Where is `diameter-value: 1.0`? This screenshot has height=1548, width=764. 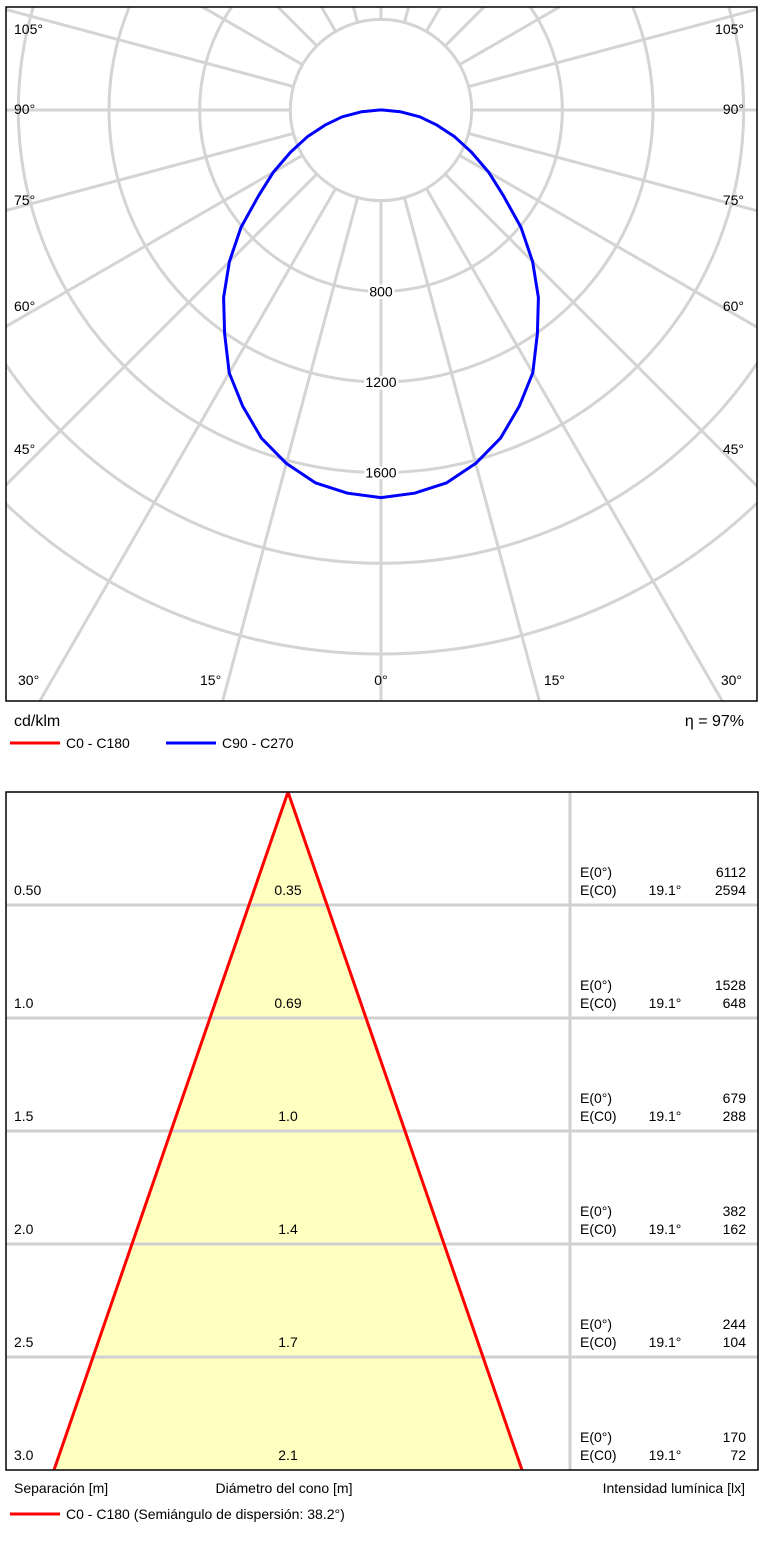
diameter-value: 1.0 is located at coordinates (288, 1116).